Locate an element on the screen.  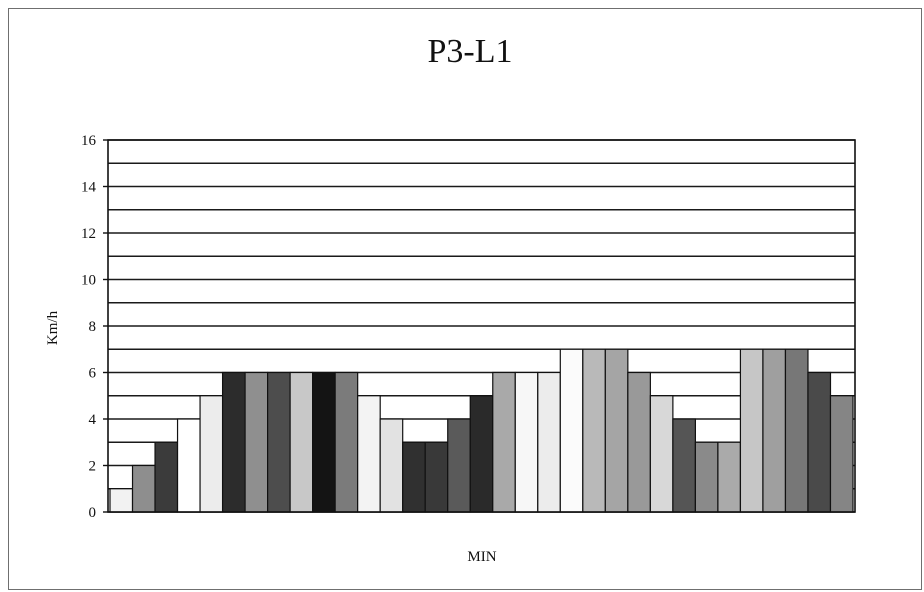
y-tick-label: 14 is located at coordinates (89, 188).